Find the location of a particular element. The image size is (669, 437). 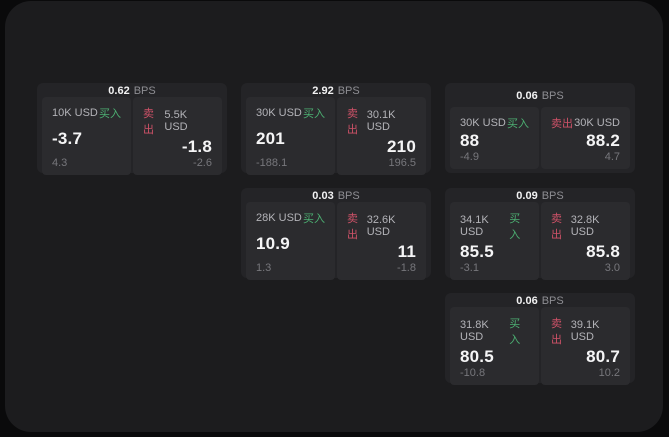

sell-quote-panel: 卖出 30K USD 88.2 4.7 is located at coordinates (585, 138).